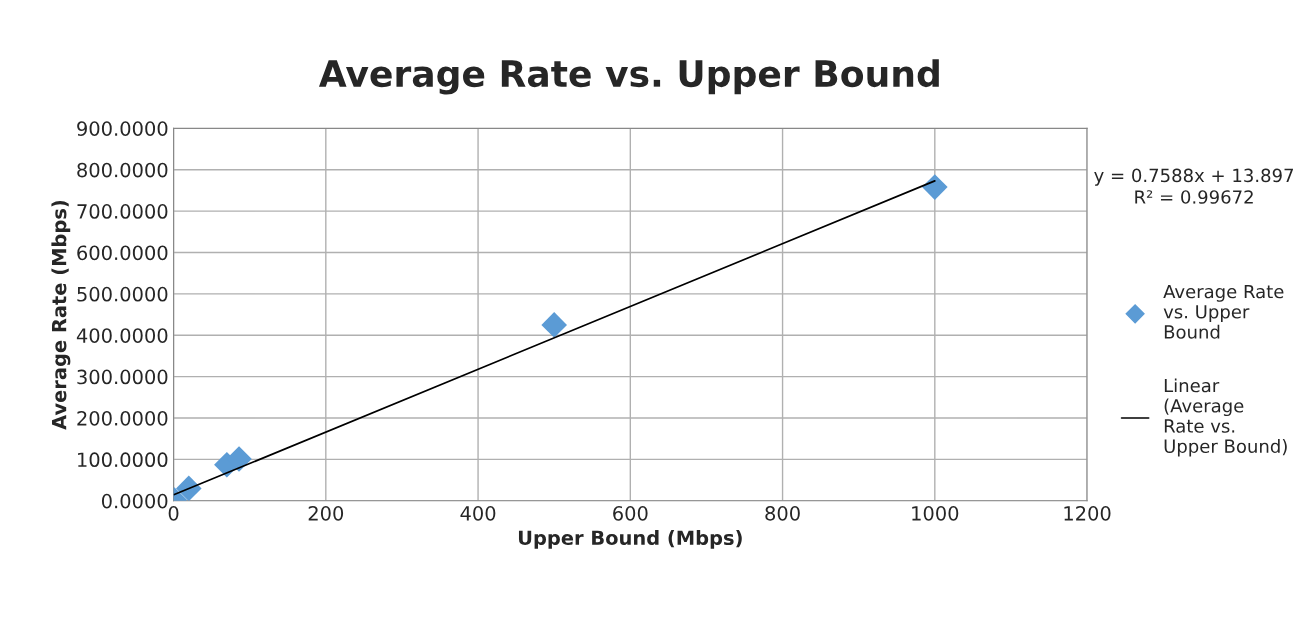 The height and width of the screenshot is (626, 1305). Describe the element at coordinates (122, 170) in the screenshot. I see `y-tick-label: 800.0000` at that location.